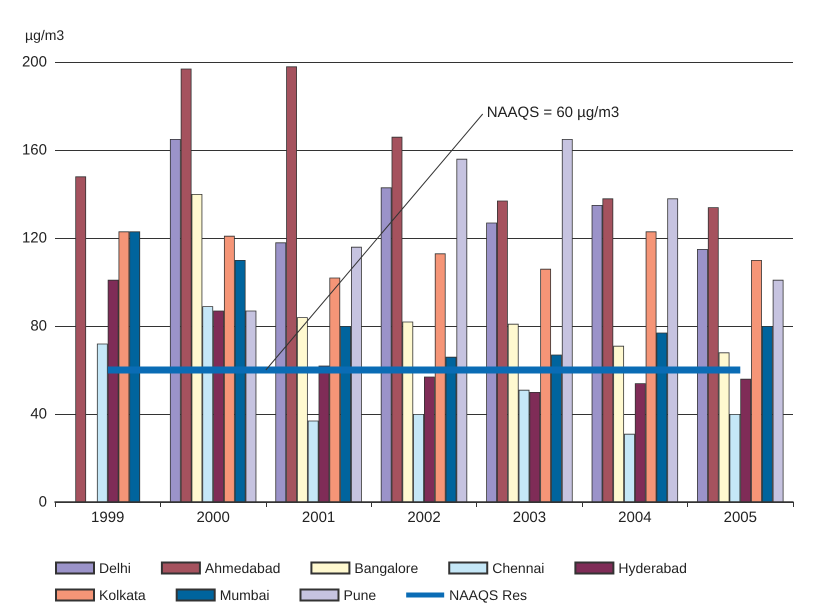 The width and height of the screenshot is (813, 616). What do you see at coordinates (38, 326) in the screenshot?
I see `y-tick-label: 80` at bounding box center [38, 326].